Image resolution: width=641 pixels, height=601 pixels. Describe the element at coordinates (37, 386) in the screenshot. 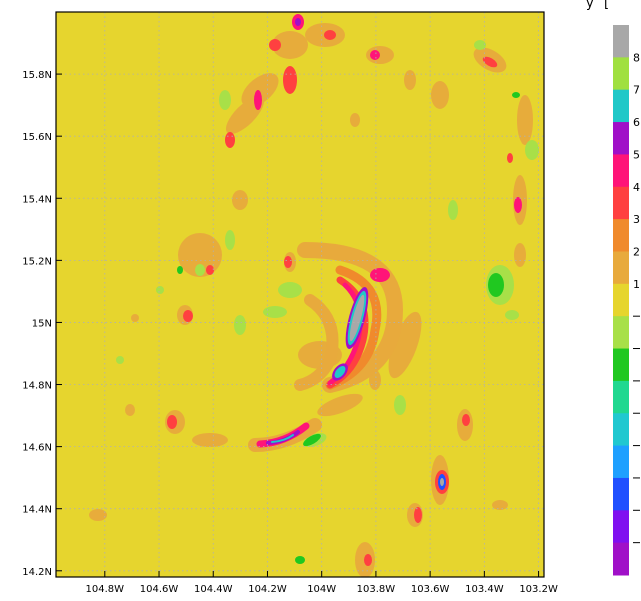

I see `lat-tick-label: 14.8N` at that location.